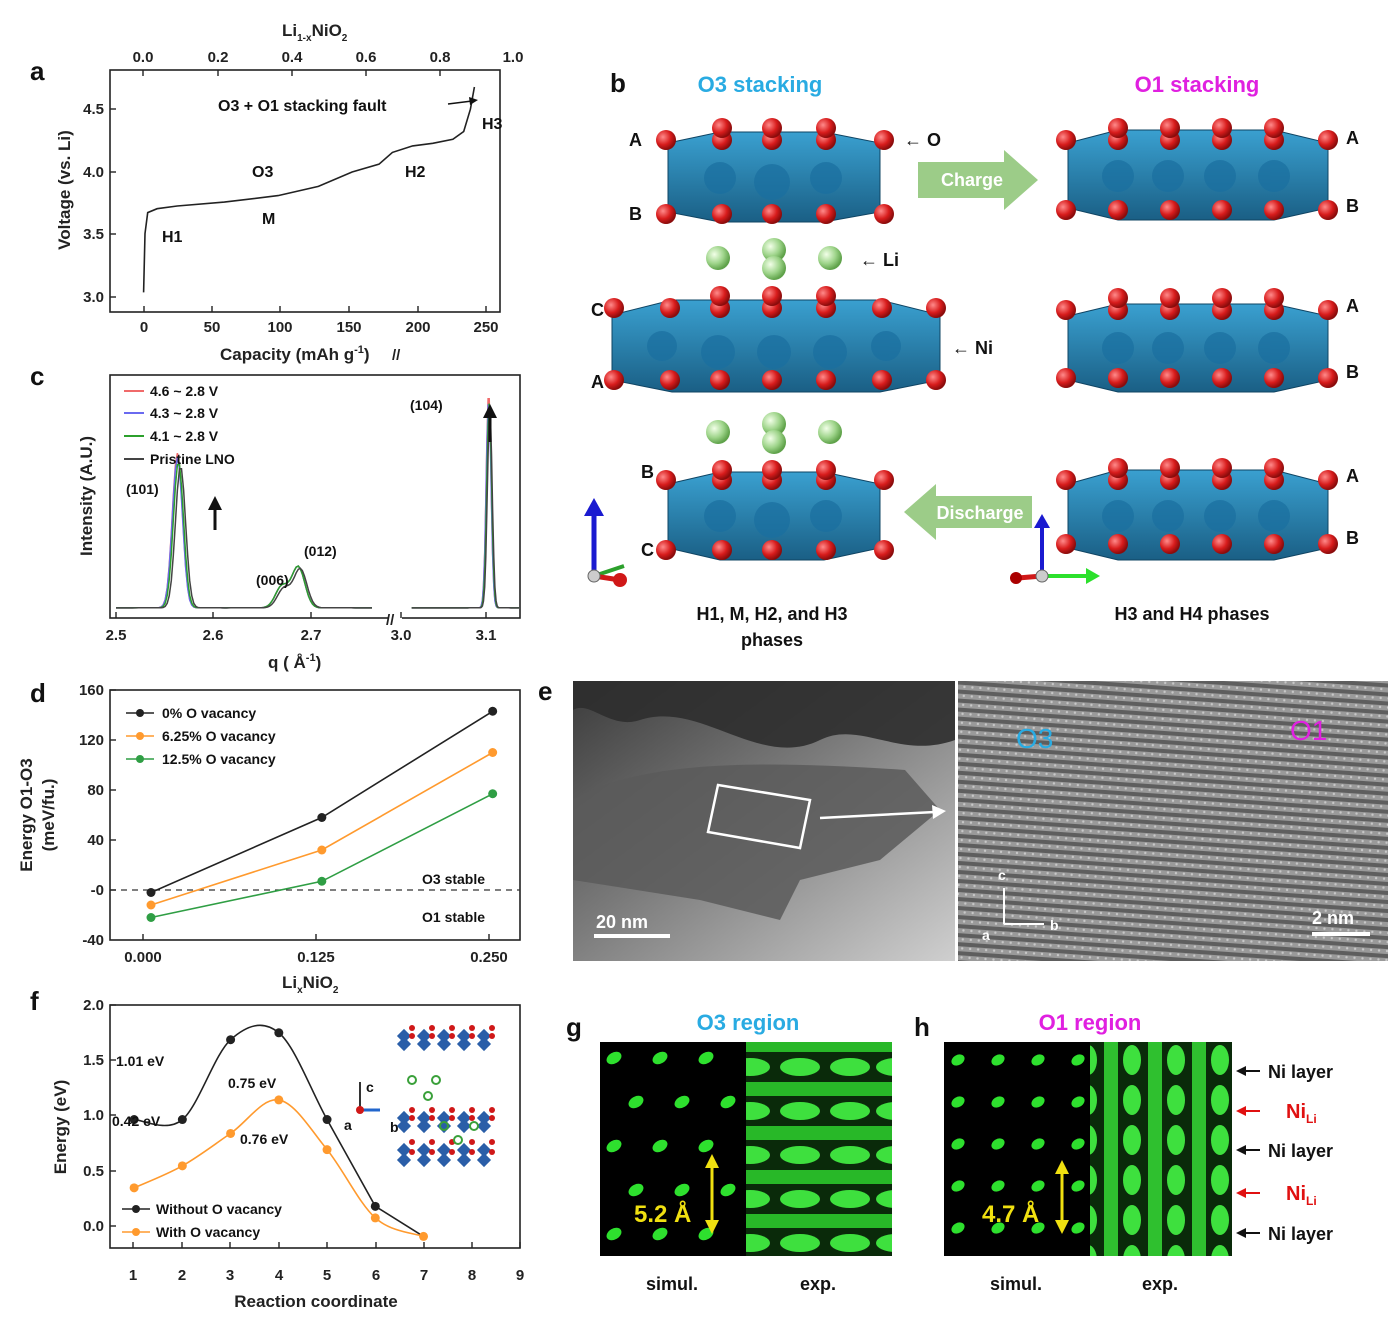 The width and height of the screenshot is (1399, 1319). What do you see at coordinates (1333, 918) in the screenshot?
I see `e-scale-label-right: 2 nm` at bounding box center [1333, 918].